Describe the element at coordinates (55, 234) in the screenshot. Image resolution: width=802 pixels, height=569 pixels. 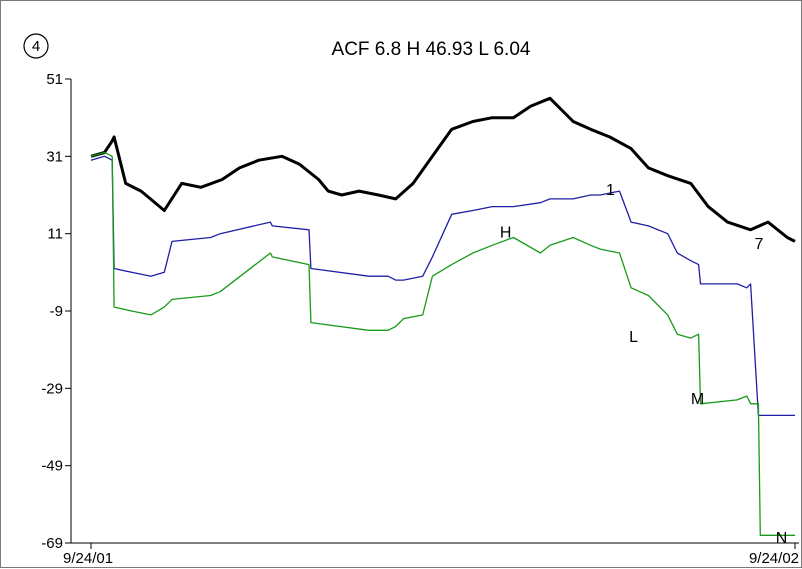
I see `y-tick-label: 11` at that location.